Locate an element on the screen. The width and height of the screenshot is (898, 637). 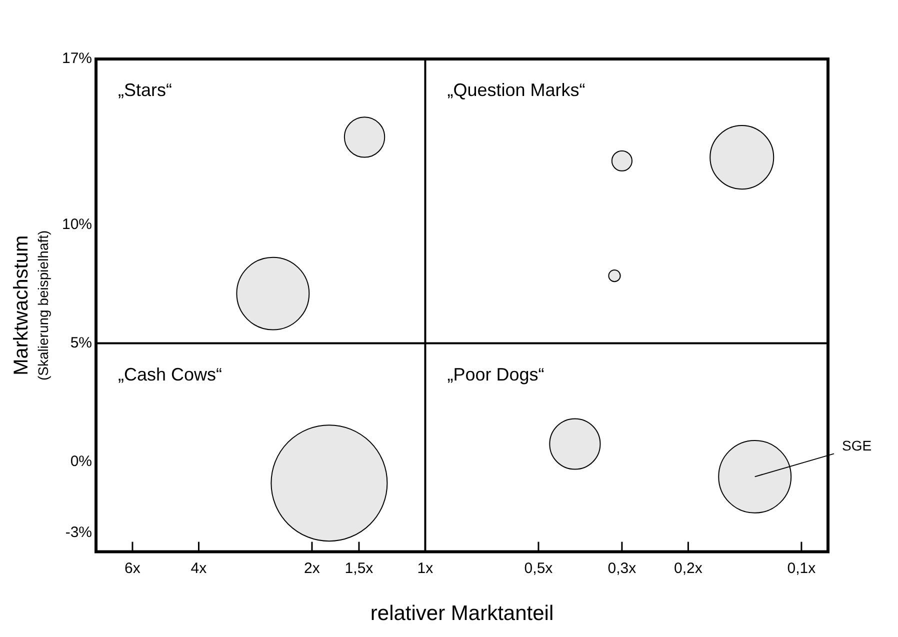
y-tick-label: 5% is located at coordinates (81, 343).